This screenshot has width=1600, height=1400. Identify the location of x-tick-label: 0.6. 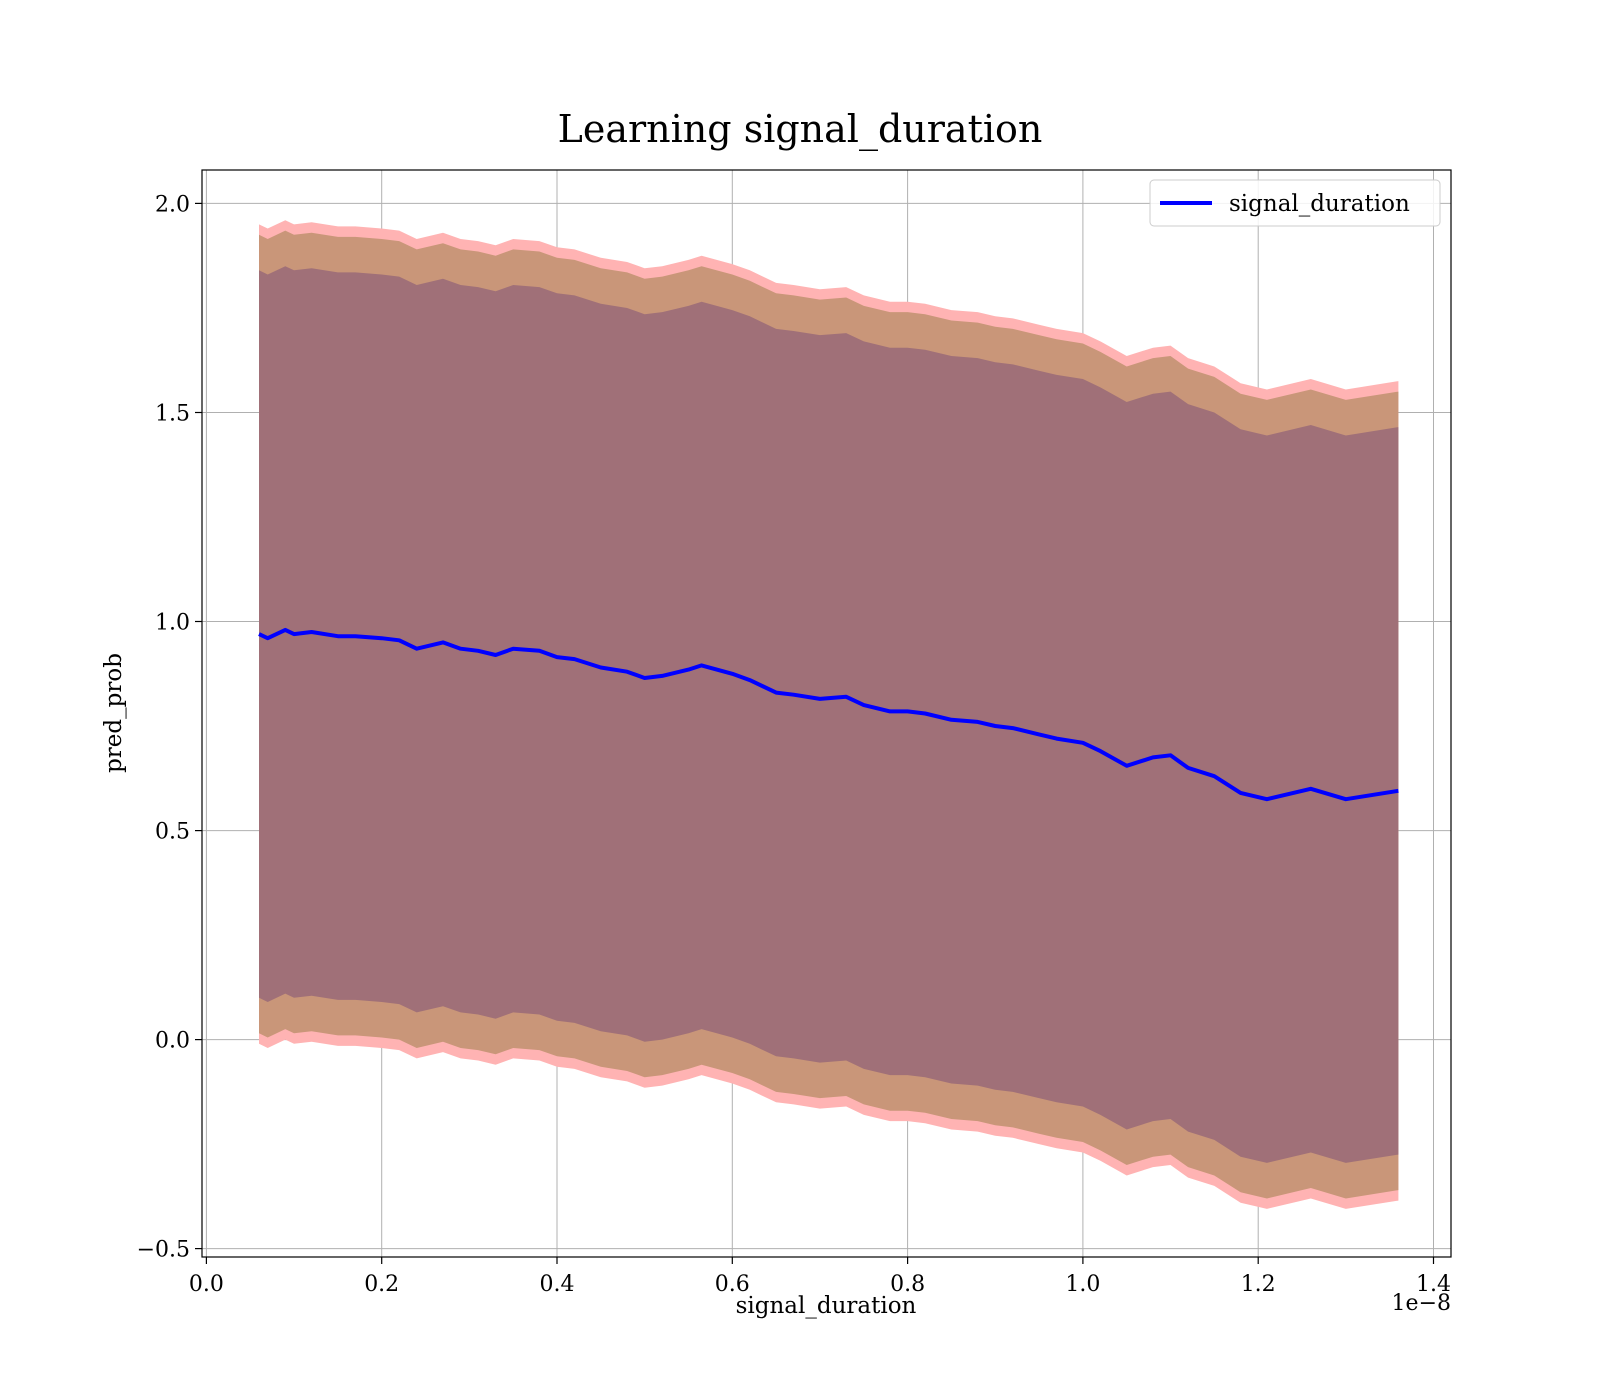
(732, 1284).